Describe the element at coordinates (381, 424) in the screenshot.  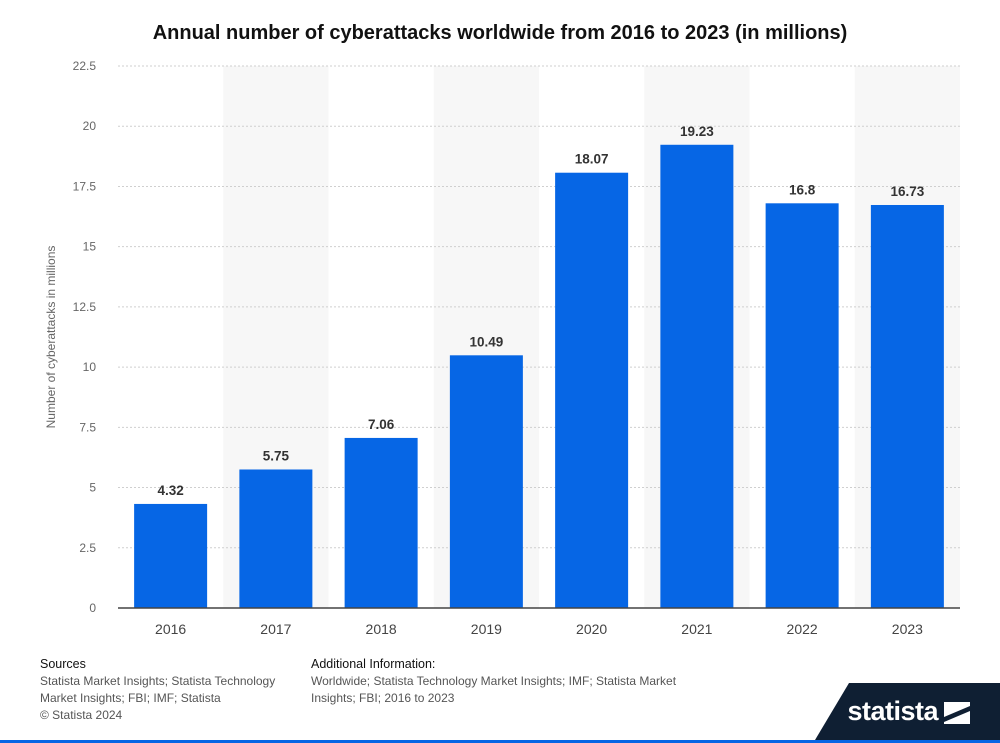
I see `value-label-2018: 7.06` at that location.